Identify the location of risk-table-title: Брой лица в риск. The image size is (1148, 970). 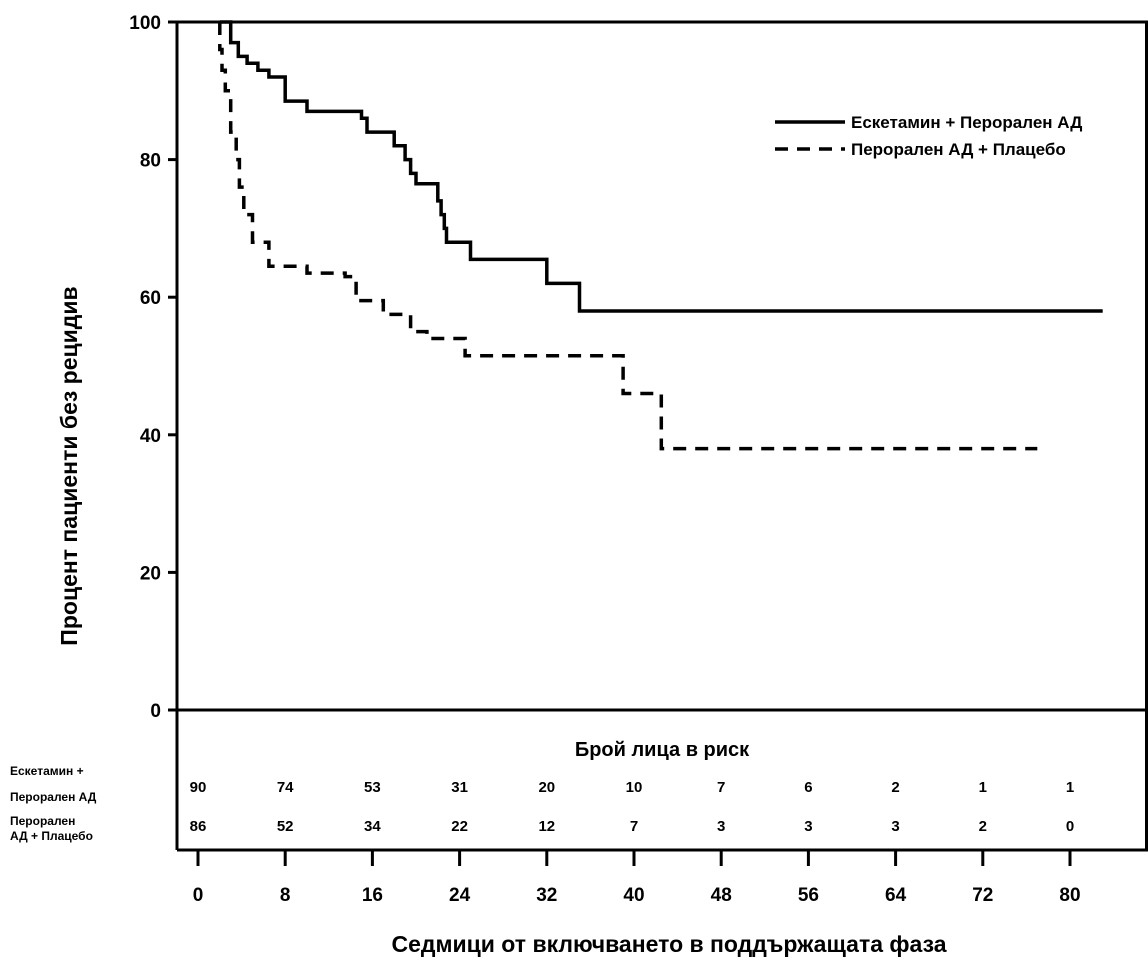
(662, 750).